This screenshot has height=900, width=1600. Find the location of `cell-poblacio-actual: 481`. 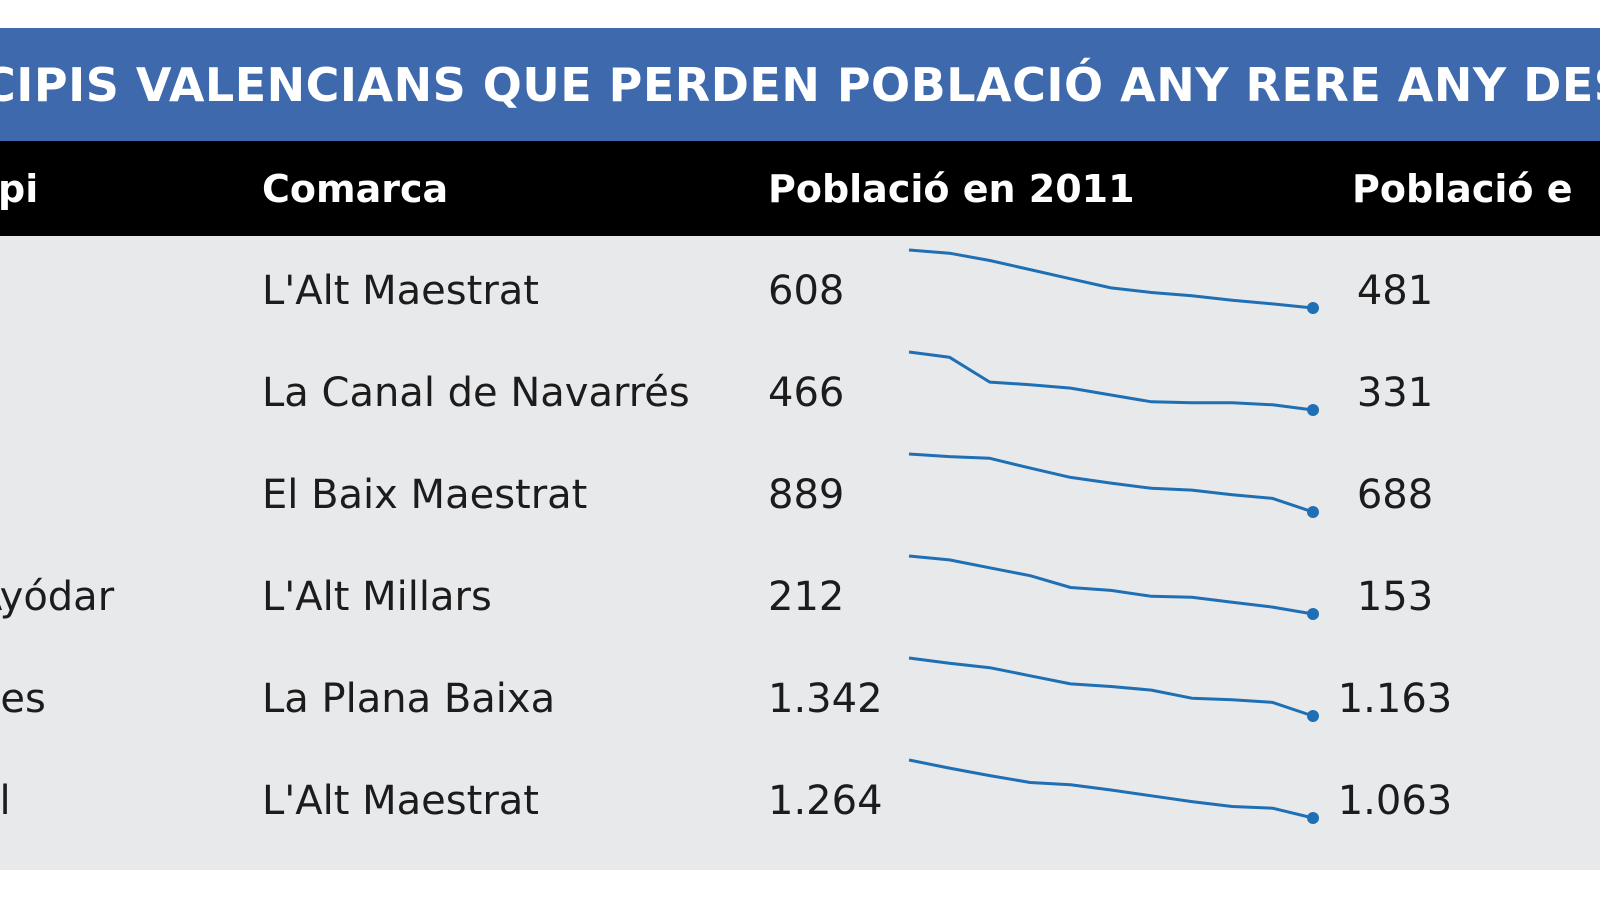

cell-poblacio-actual: 481 is located at coordinates (1395, 291).